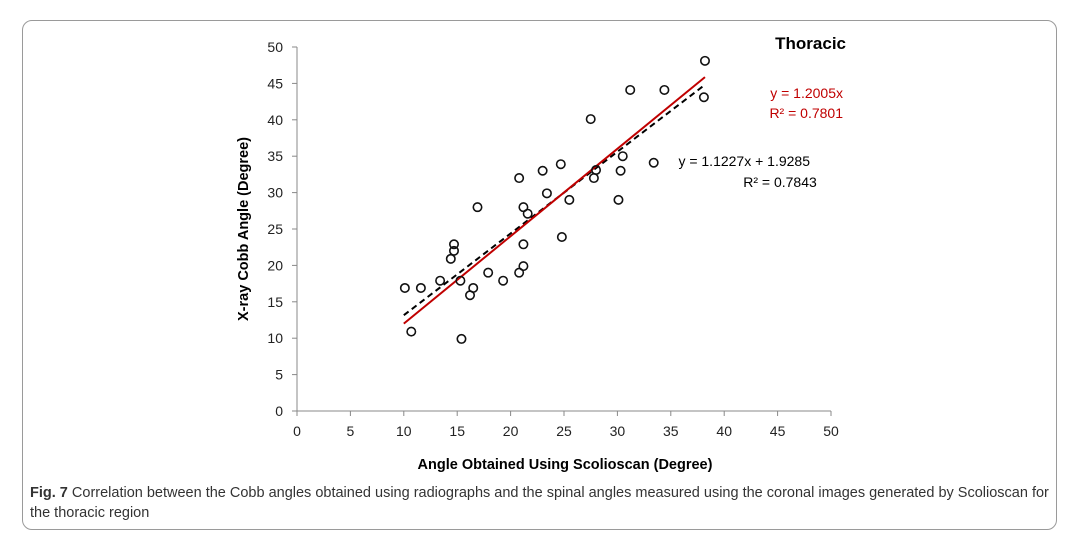 The image size is (1080, 551). I want to click on y-tick-label: 0, so click(279, 411).